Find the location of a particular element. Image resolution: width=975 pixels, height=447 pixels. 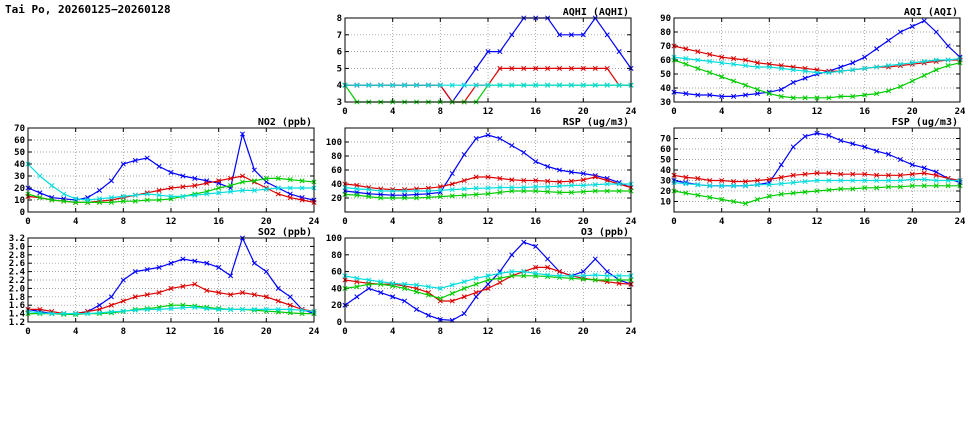

svg-text: AQI (AQI) is located at coordinates (931, 12).